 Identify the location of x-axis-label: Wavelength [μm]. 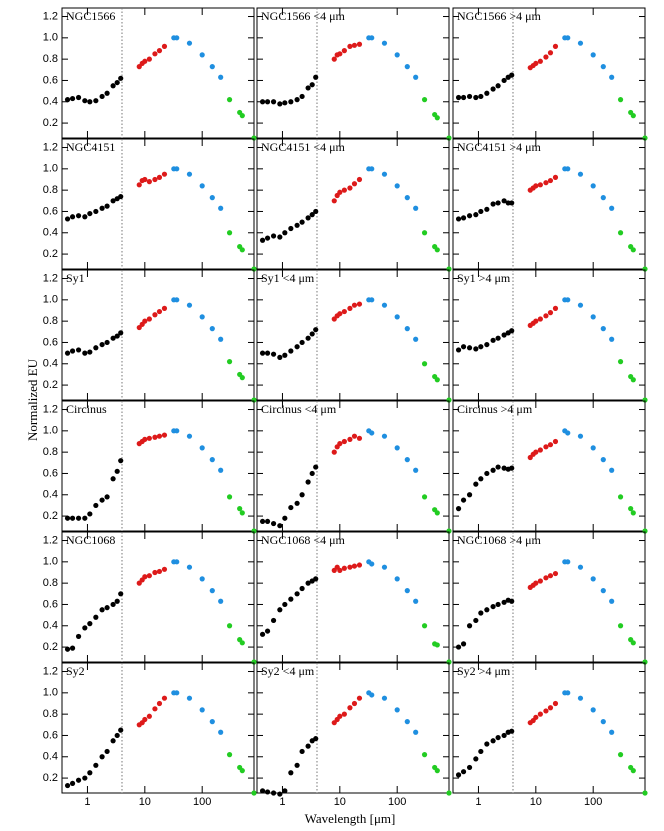
(350, 818).